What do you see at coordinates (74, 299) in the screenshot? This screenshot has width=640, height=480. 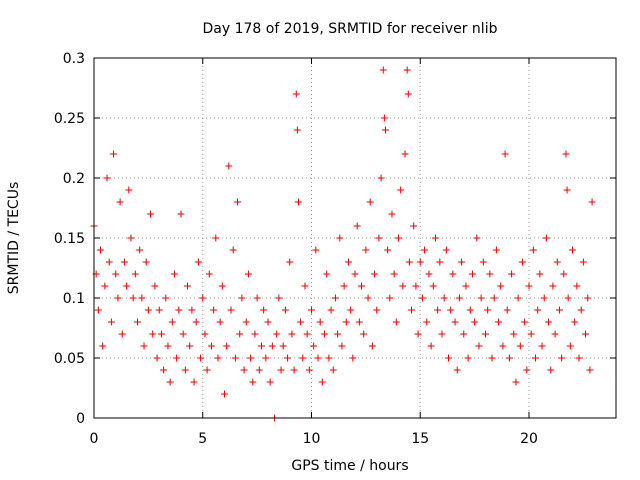 I see `y-tick-label: 0.1` at bounding box center [74, 299].